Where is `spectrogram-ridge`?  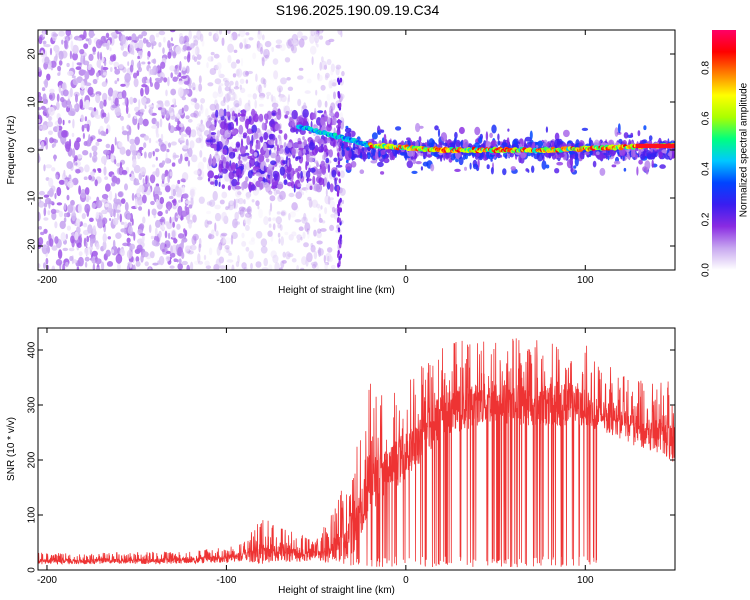
spectrogram-ridge is located at coordinates (335, 134).